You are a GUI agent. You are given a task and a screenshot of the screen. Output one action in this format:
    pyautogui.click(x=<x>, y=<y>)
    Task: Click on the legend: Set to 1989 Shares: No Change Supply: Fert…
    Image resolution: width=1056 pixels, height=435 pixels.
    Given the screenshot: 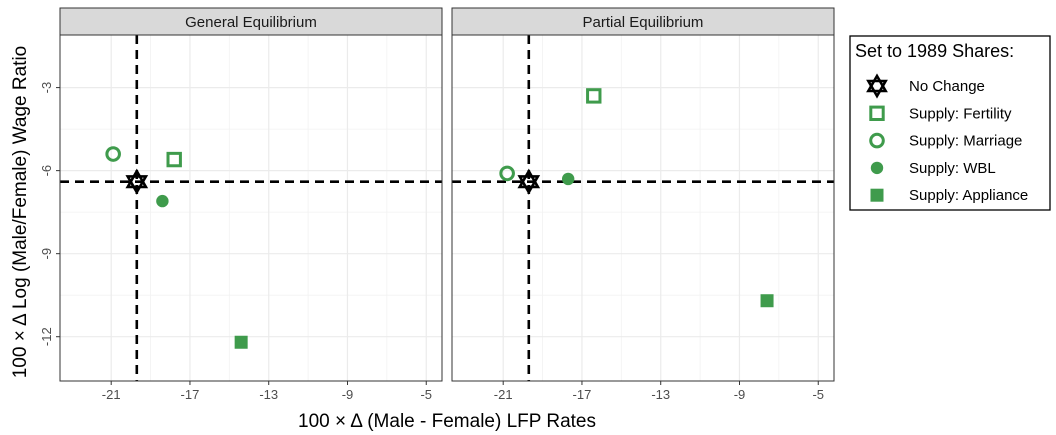 What is the action you would take?
    pyautogui.click(x=950, y=123)
    